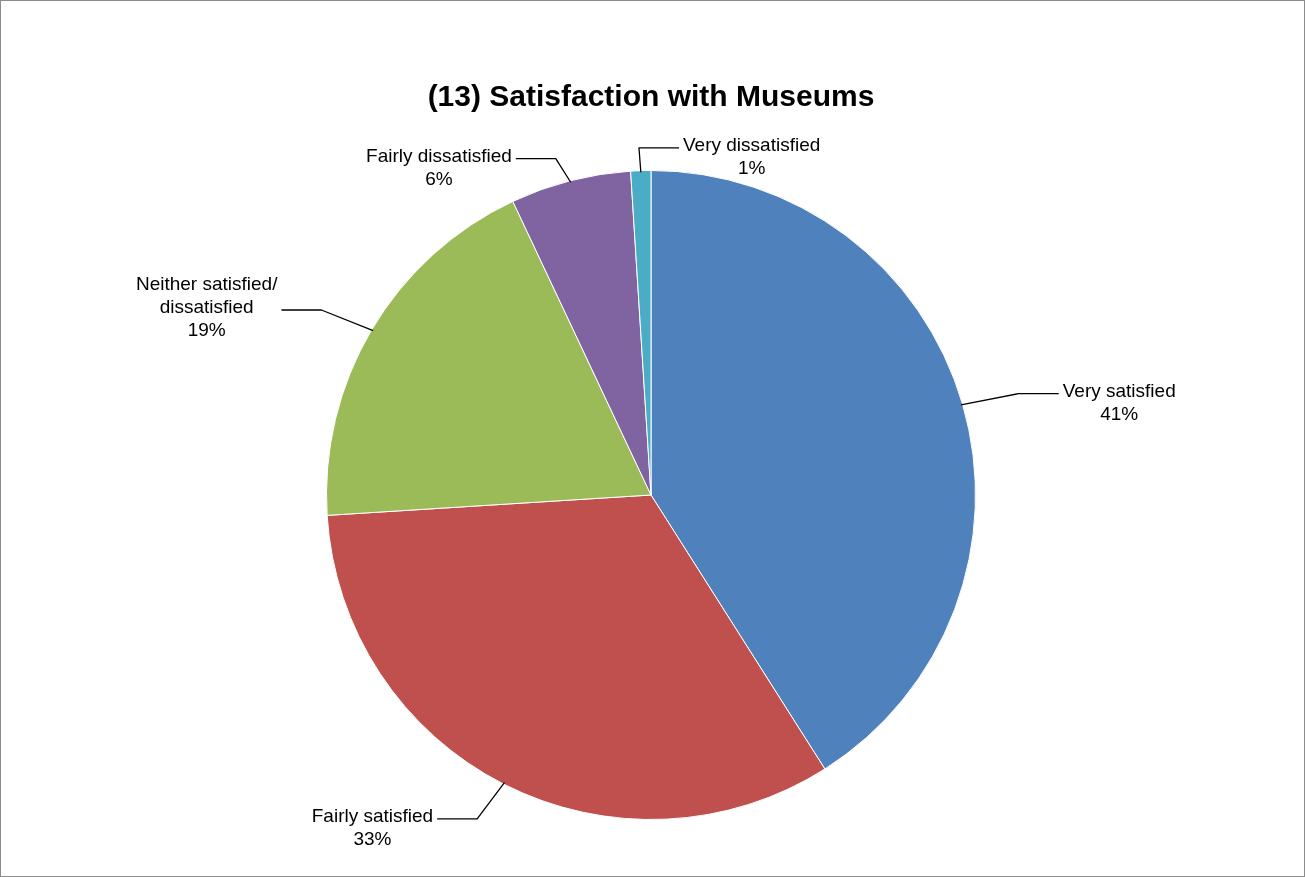 The height and width of the screenshot is (877, 1305). What do you see at coordinates (439, 178) in the screenshot?
I see `data-label: 6%` at bounding box center [439, 178].